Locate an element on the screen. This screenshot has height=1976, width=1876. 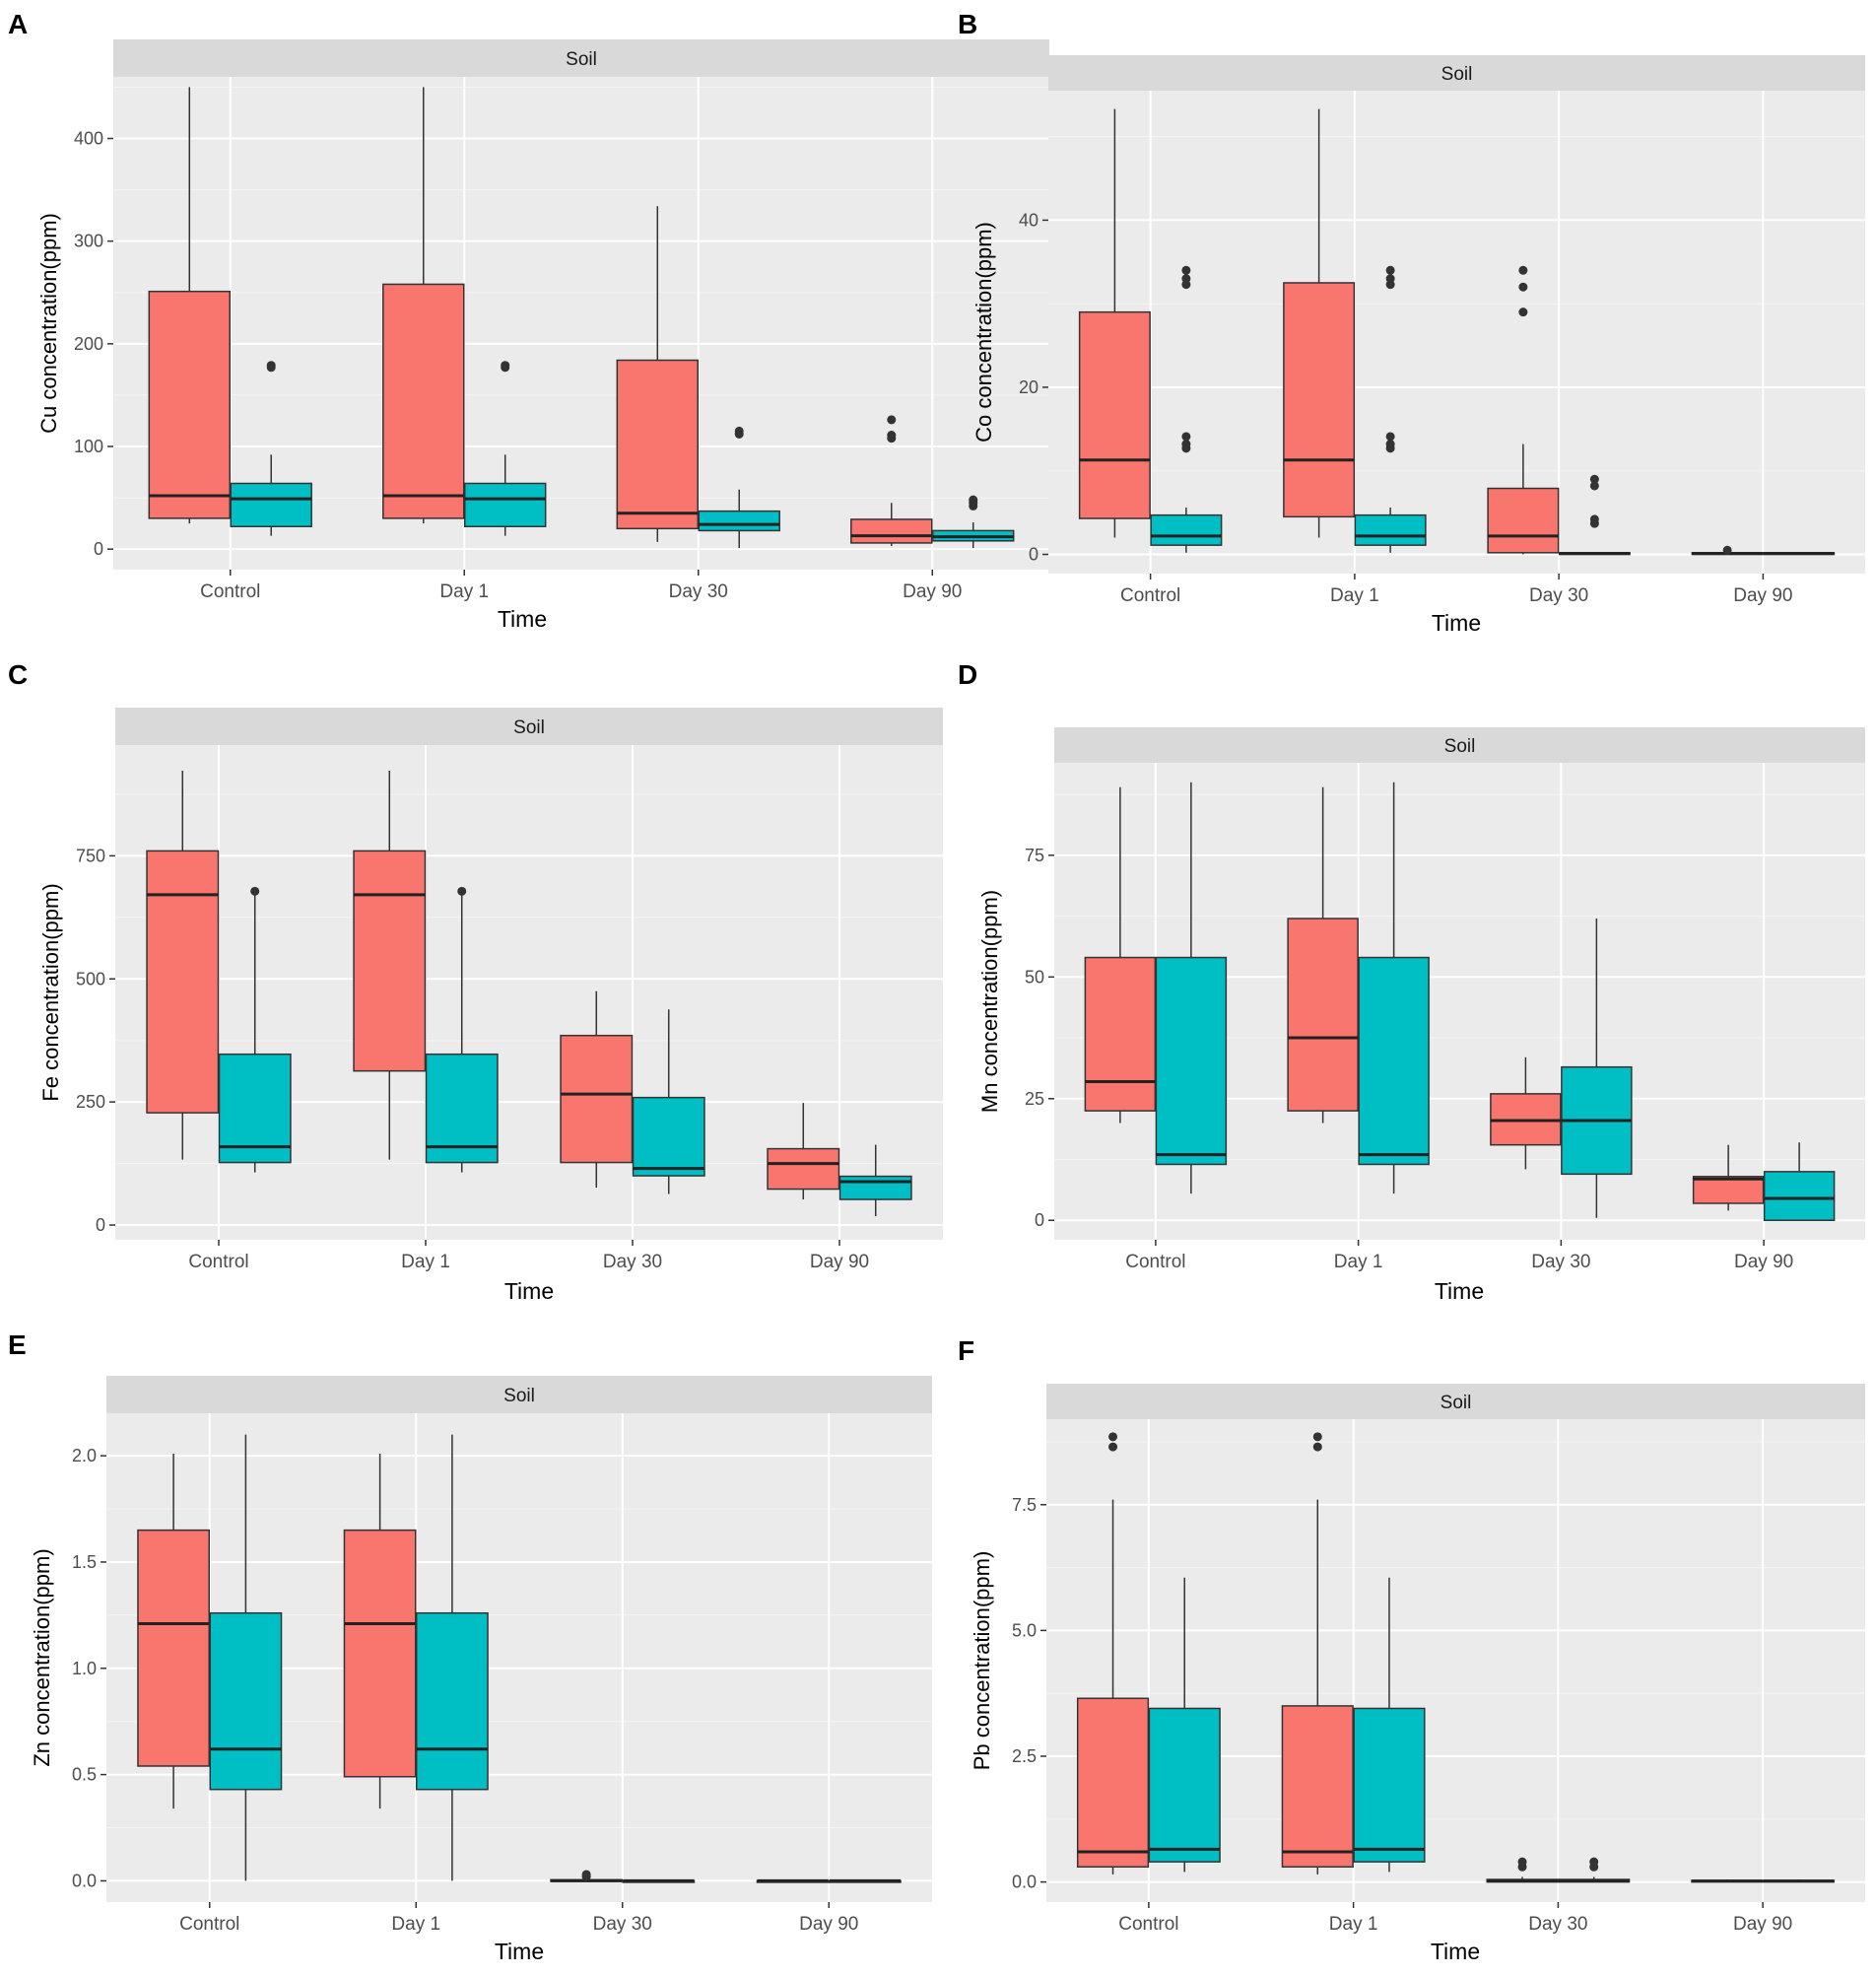
y-axis-title: Fe concentration(ppm) is located at coordinates (51, 992).